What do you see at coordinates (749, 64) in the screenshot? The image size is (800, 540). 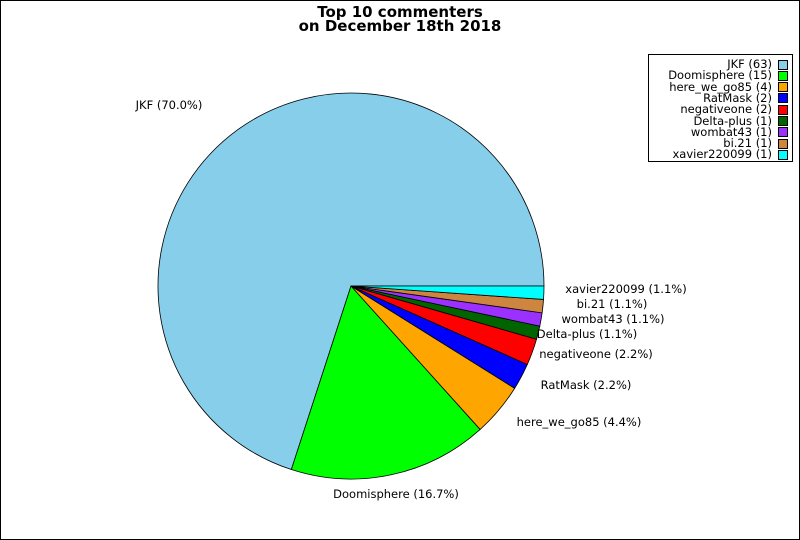 I see `legend-label: JKF (63)` at bounding box center [749, 64].